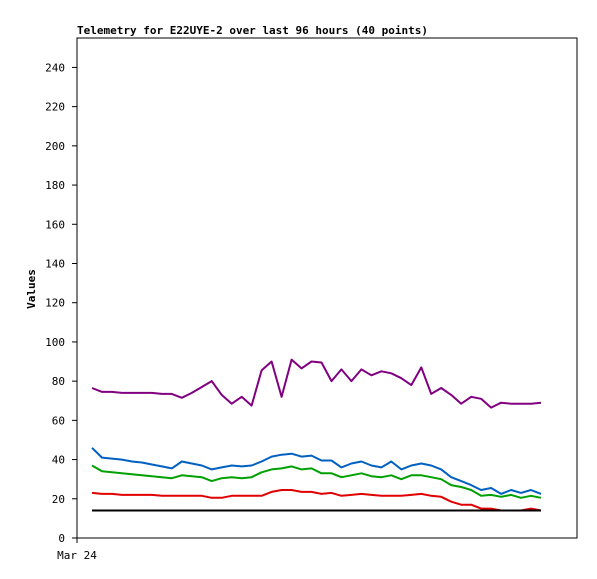 This screenshot has width=597, height=579. What do you see at coordinates (55, 107) in the screenshot?
I see `y-tick-label: 220` at bounding box center [55, 107].